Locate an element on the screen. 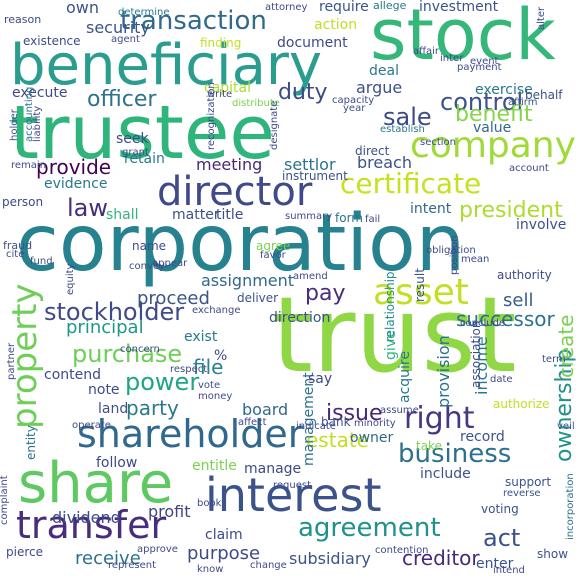 This screenshot has width=576, height=576. word-business: business is located at coordinates (455, 454).